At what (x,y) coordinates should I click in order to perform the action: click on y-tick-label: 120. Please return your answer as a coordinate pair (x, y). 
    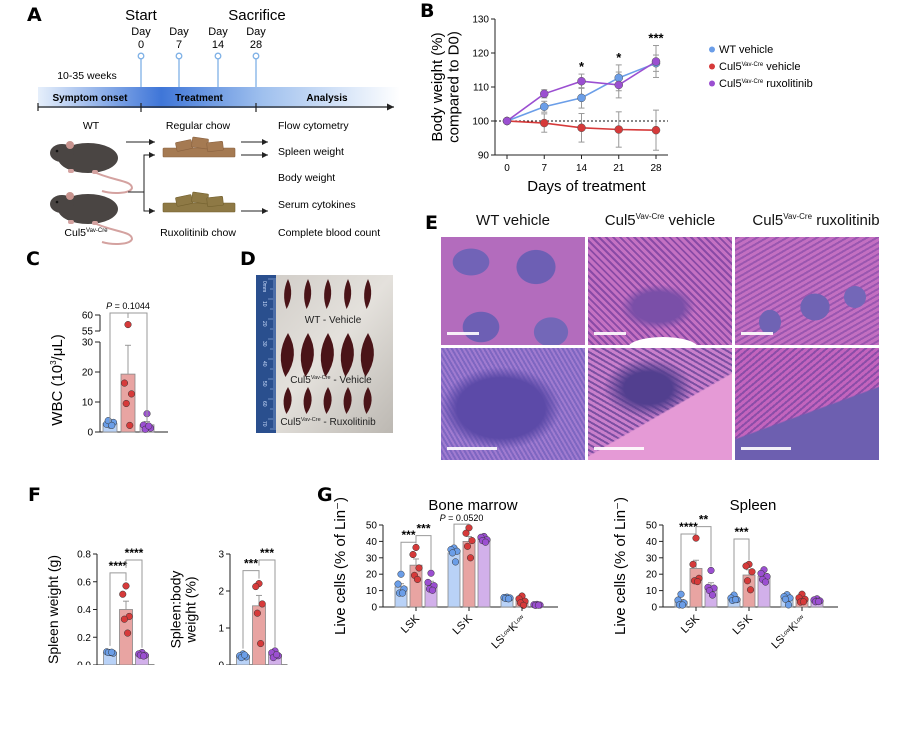
    Looking at the image, I should click on (480, 54).